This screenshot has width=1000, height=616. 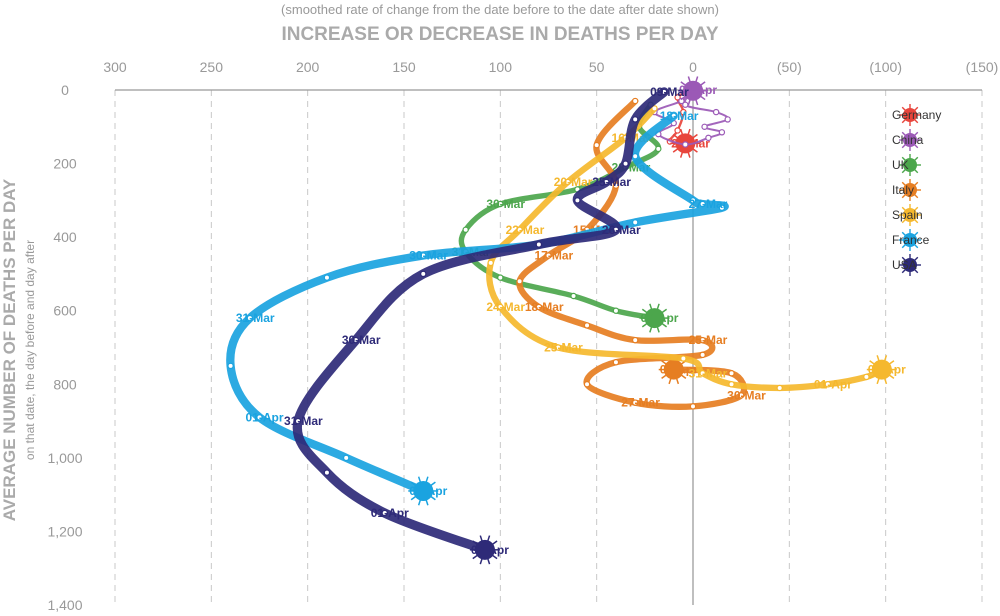 I want to click on end-marker-spain, so click(x=881, y=369).